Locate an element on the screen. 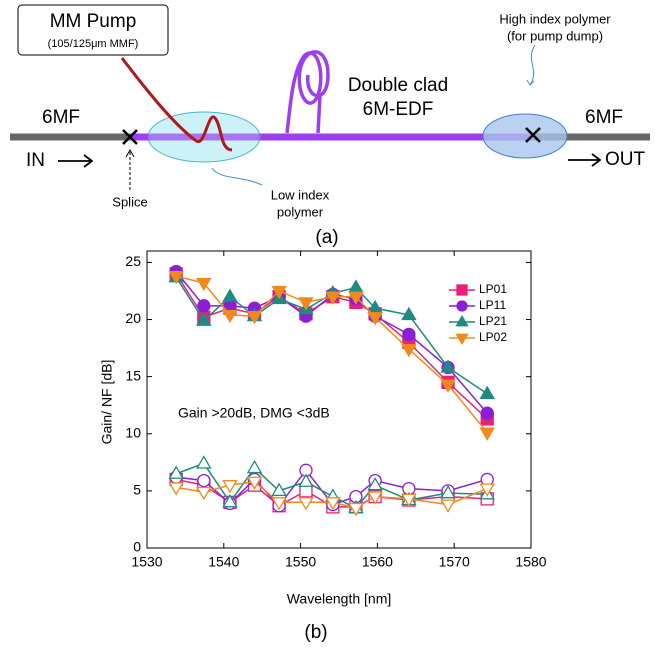  x-axis-label: Wavelength [nm] is located at coordinates (339, 599).